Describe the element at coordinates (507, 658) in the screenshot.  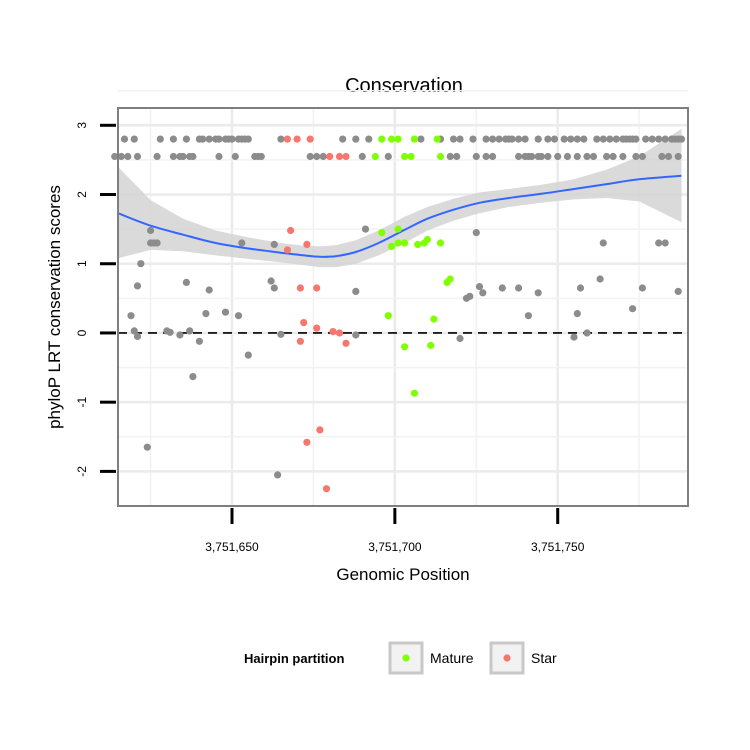
I see `legend-dot-star` at that location.